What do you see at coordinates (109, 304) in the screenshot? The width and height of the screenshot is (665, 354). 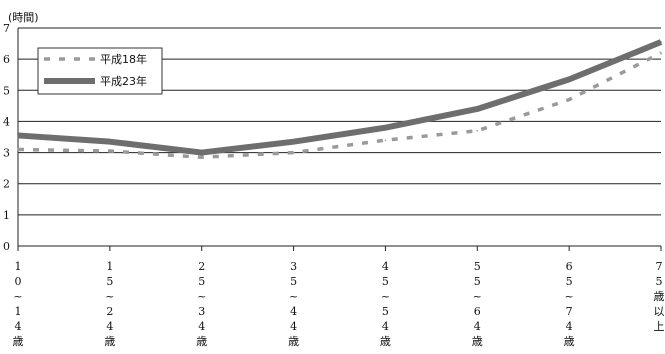 I see `x-category-label: 1 5 ~2 4 歳` at bounding box center [109, 304].